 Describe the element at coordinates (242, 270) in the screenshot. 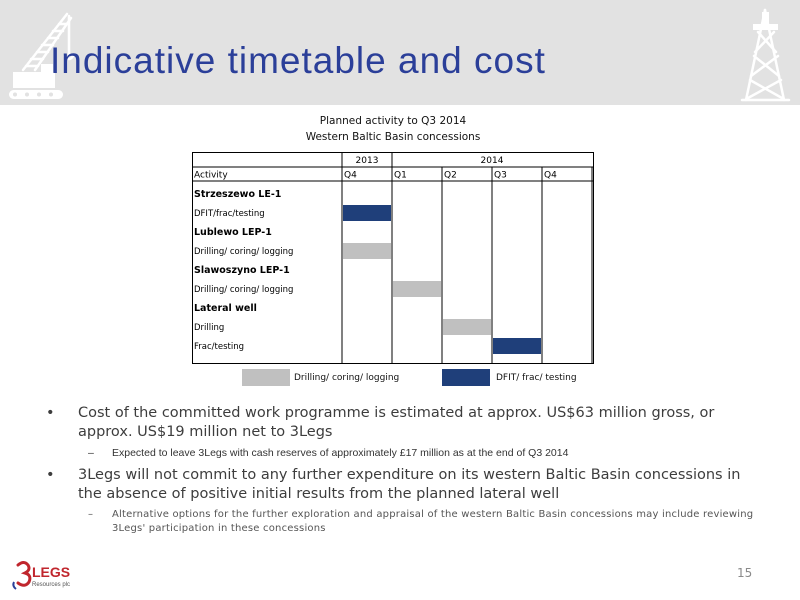

I see `activity-group-label: Slawoszyno LEP-1` at that location.